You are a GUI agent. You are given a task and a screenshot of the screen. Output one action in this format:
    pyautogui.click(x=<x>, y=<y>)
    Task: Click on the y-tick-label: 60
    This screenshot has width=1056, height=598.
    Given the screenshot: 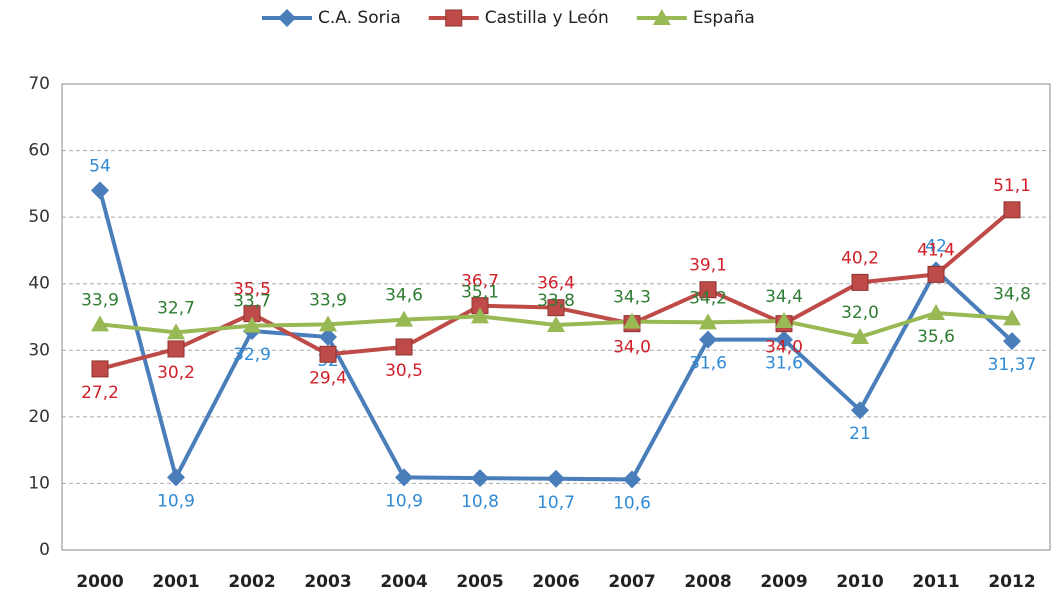 What is the action you would take?
    pyautogui.click(x=39, y=151)
    